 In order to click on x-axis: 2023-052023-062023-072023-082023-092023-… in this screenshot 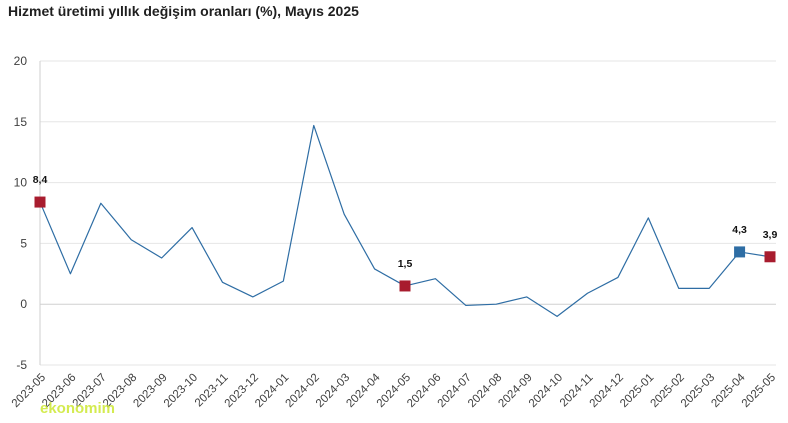, I will do `click(394, 390)`.